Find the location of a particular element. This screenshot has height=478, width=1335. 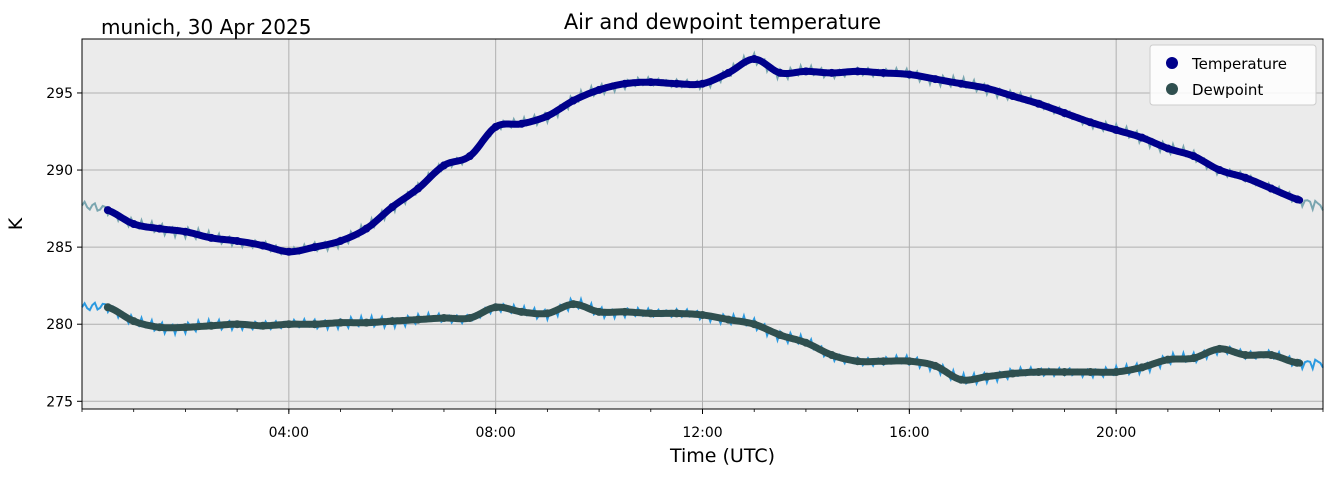

x-tick-label: 16:00 is located at coordinates (909, 433).